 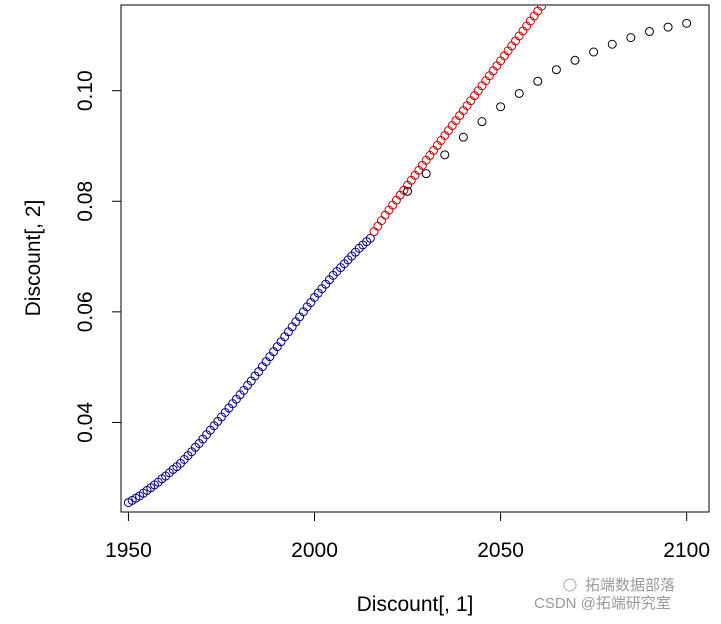 What do you see at coordinates (33, 258) in the screenshot?
I see `y-axis-title: Discount[, 2]` at bounding box center [33, 258].